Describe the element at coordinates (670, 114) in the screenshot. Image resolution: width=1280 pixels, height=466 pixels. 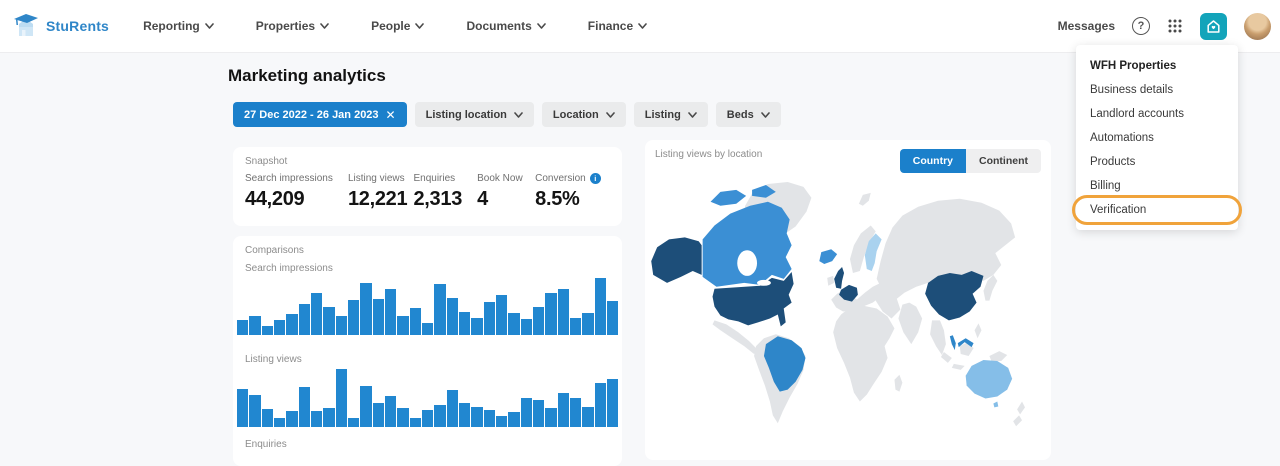
I see `filter-chip-listing: Listing` at that location.